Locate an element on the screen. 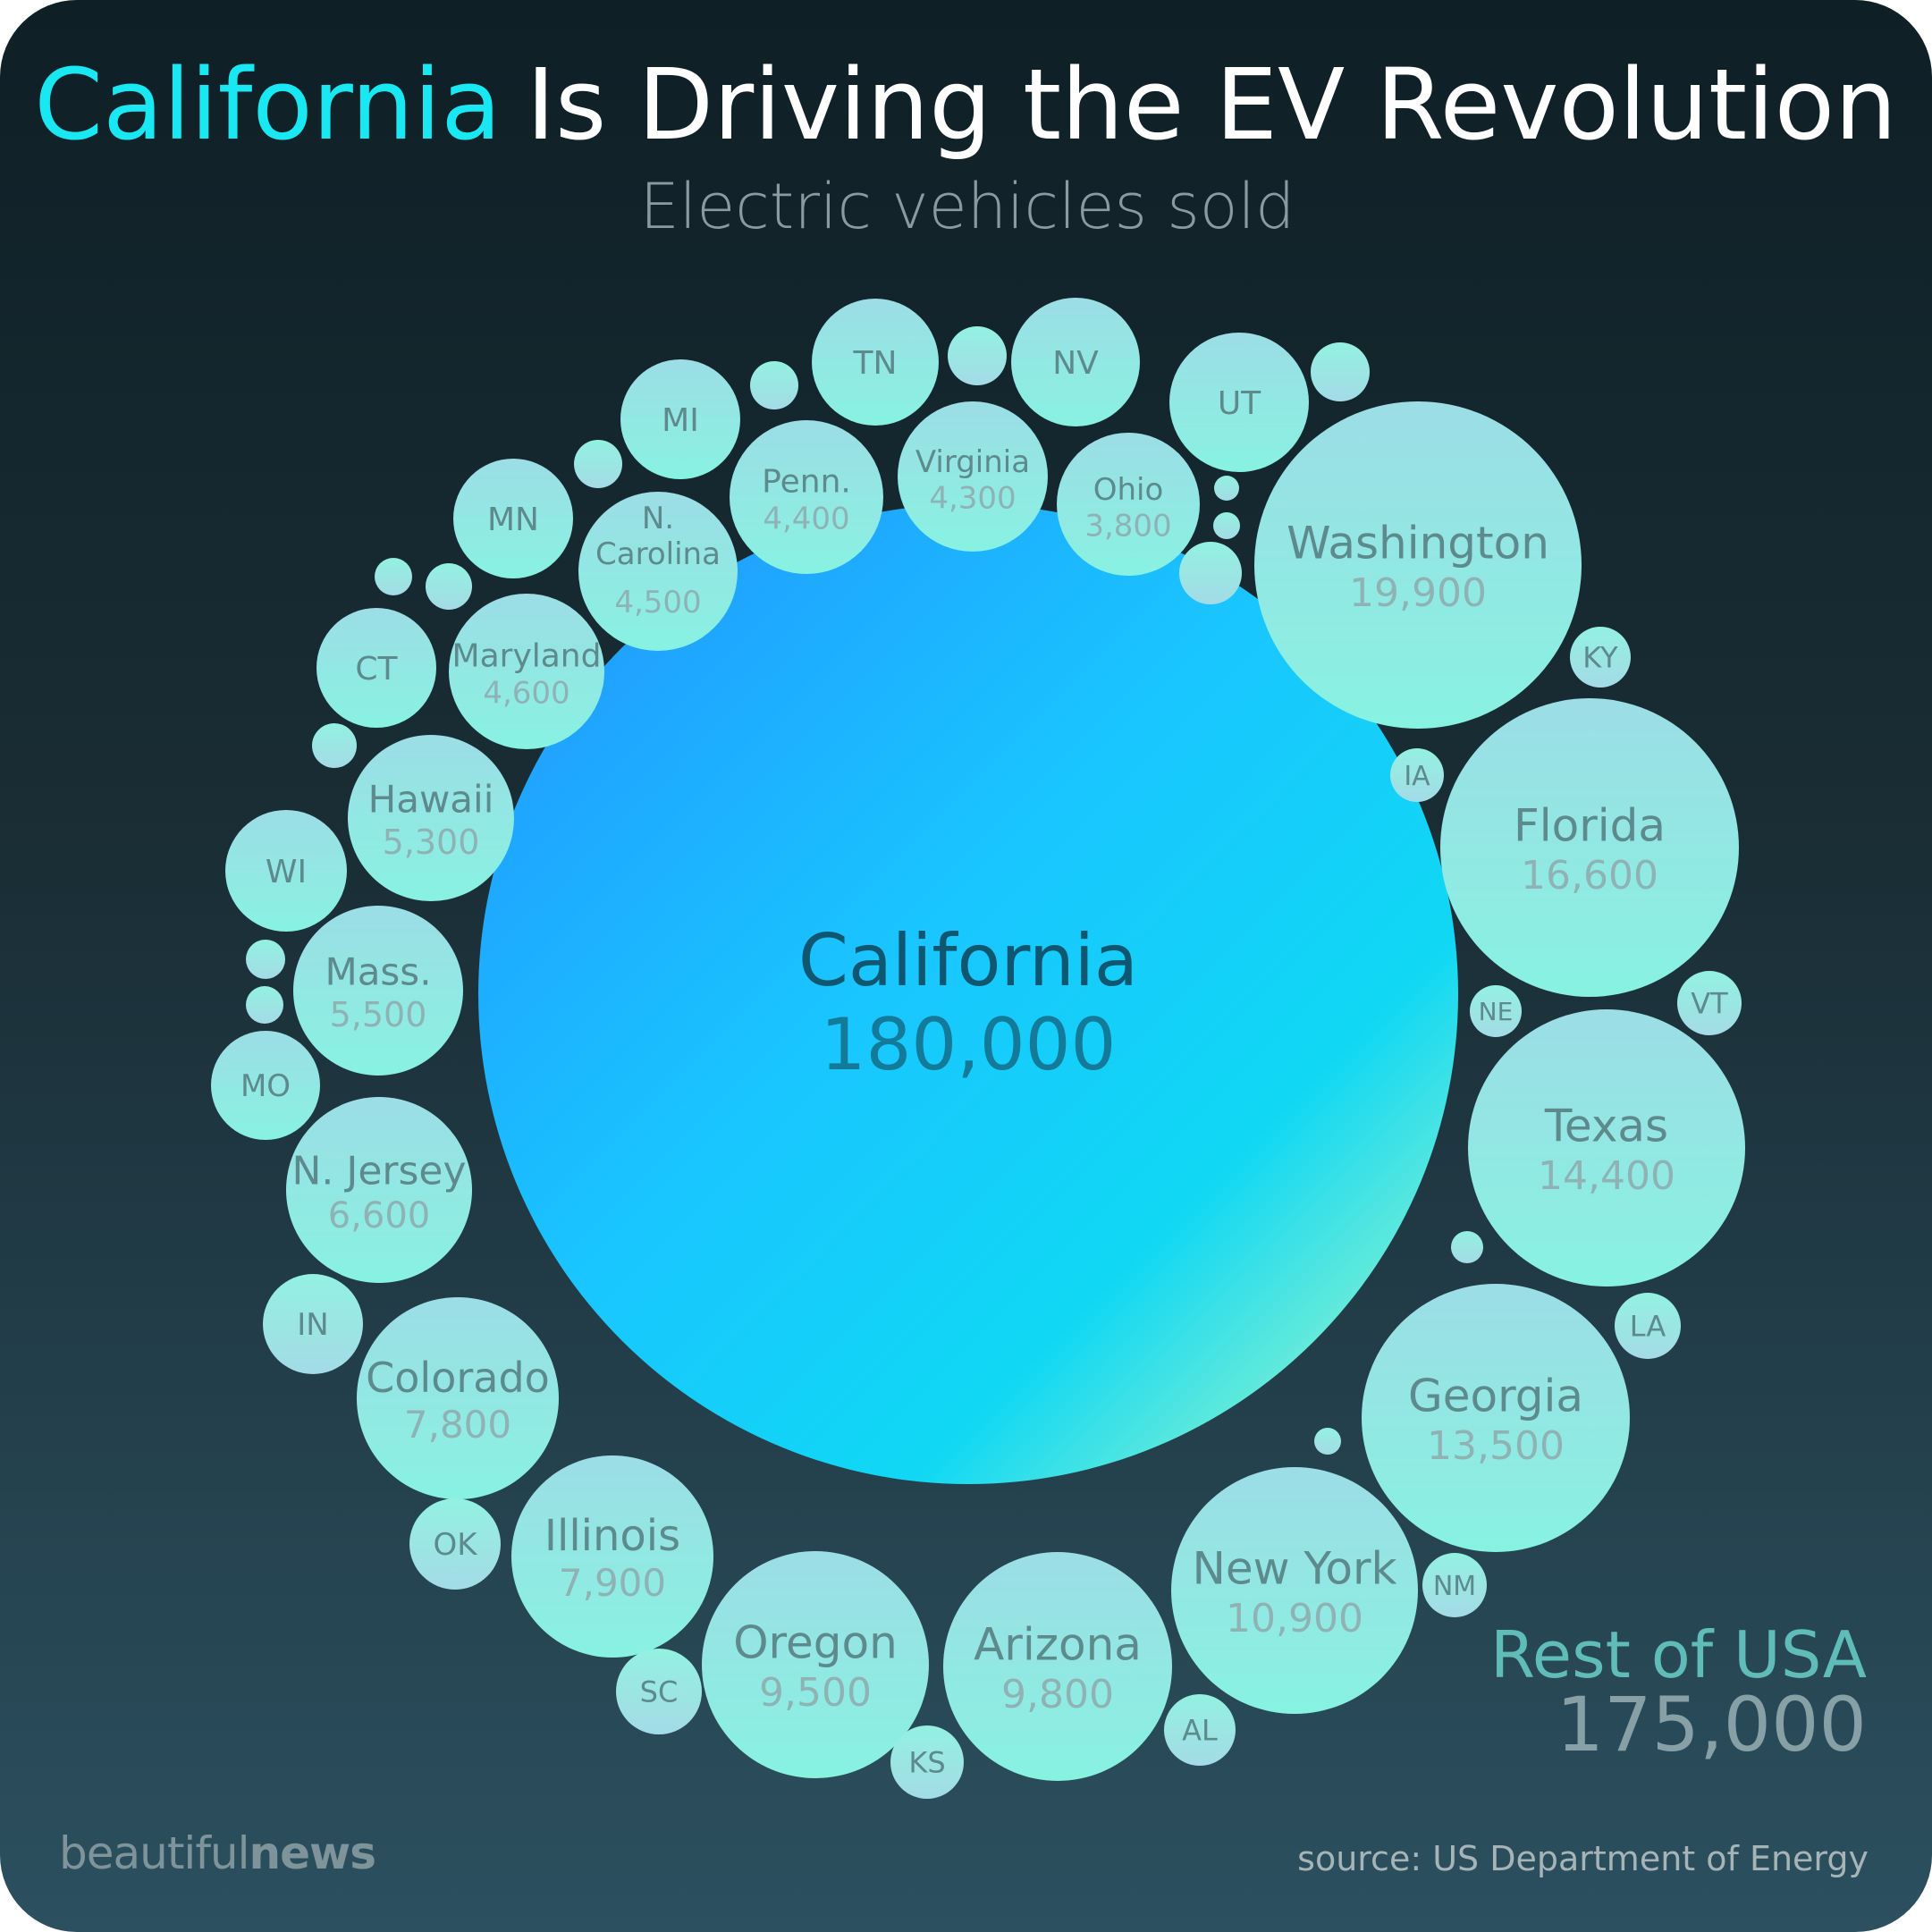 This screenshot has height=1932, width=1932. bubble-n-jersey is located at coordinates (379, 1190).